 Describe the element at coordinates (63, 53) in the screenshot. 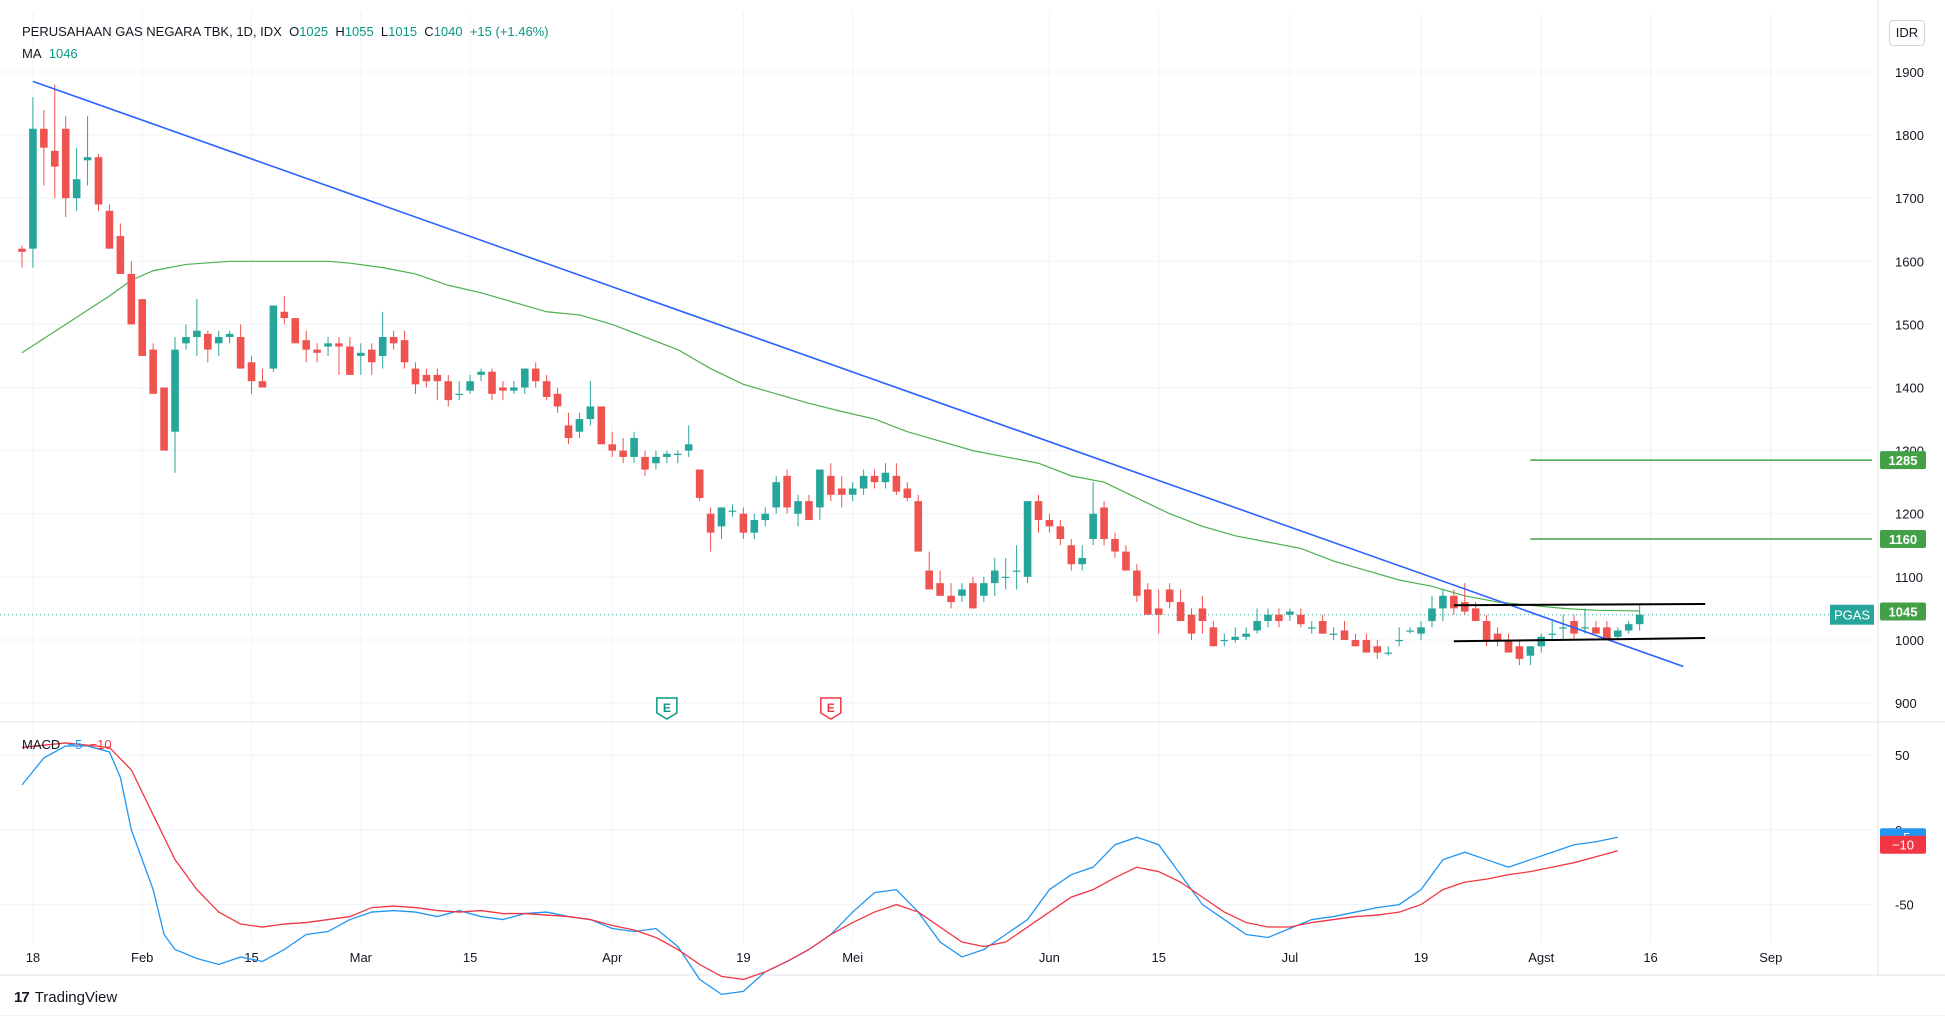

I see `ma-value: 1046` at that location.